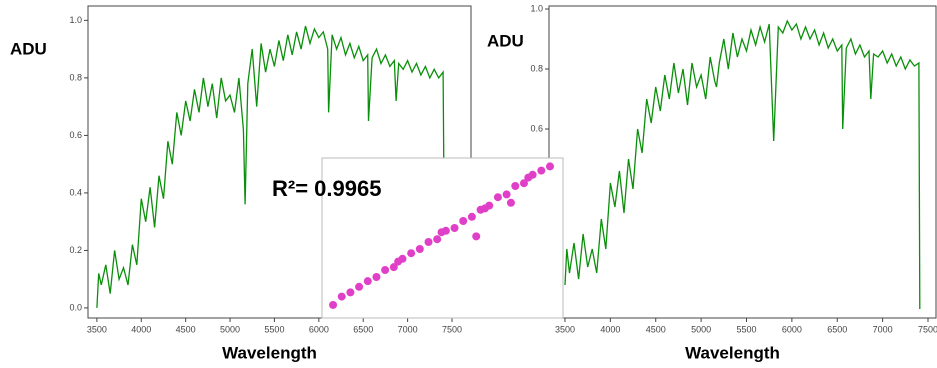 The height and width of the screenshot is (368, 937). Describe the element at coordinates (75, 192) in the screenshot. I see `y-tick-label: 0.4` at that location.